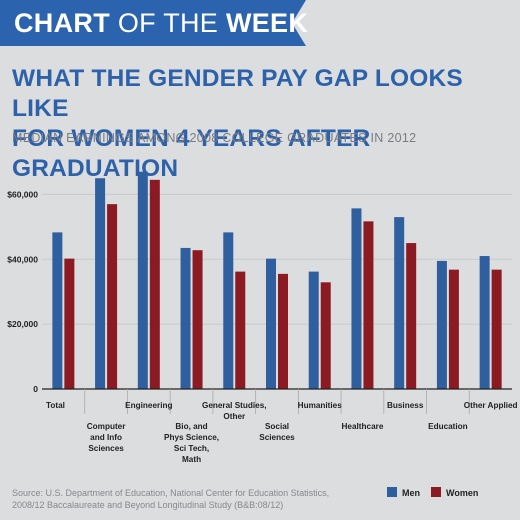 The width and height of the screenshot is (520, 520). Describe the element at coordinates (55, 405) in the screenshot. I see `x-tick-label: Total` at that location.